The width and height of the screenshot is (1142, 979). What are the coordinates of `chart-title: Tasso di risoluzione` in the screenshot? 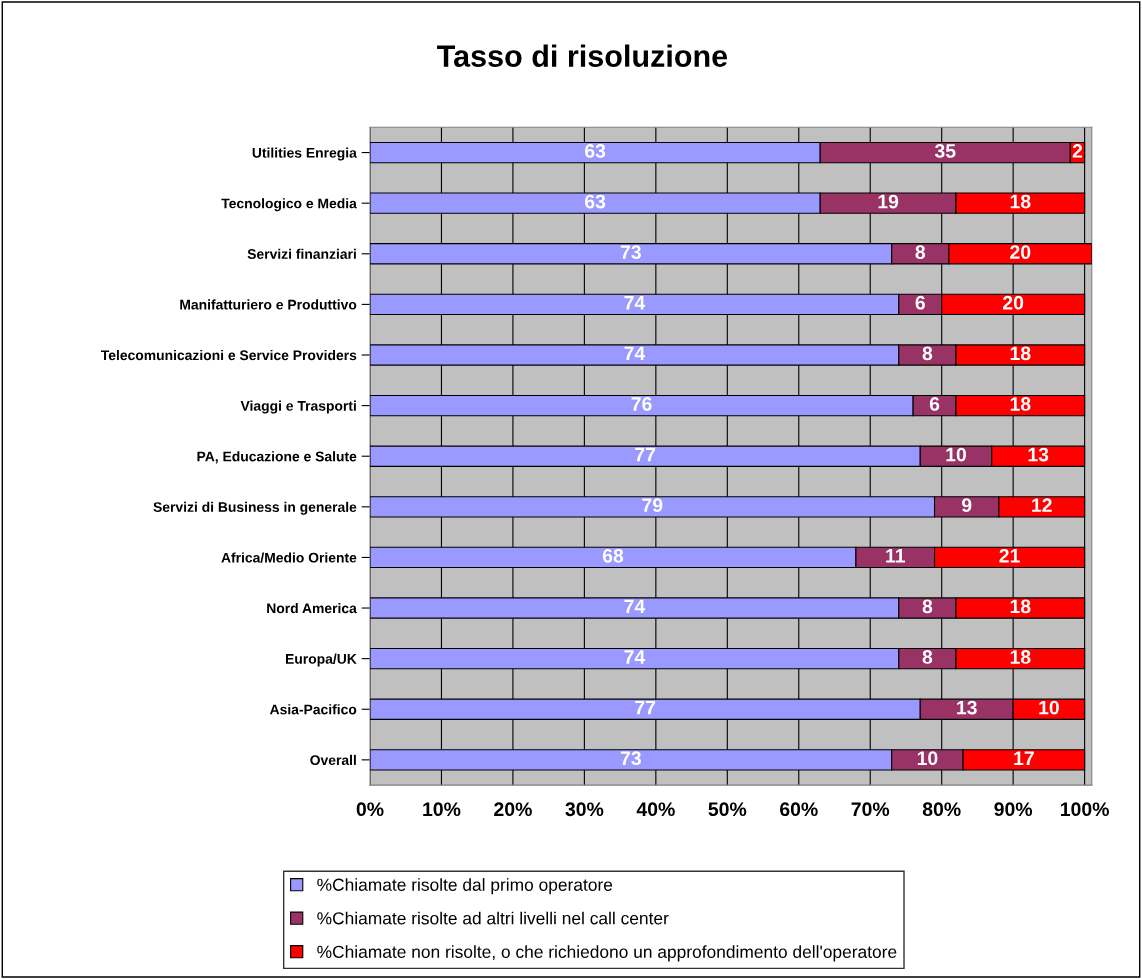 It's located at (582, 55).